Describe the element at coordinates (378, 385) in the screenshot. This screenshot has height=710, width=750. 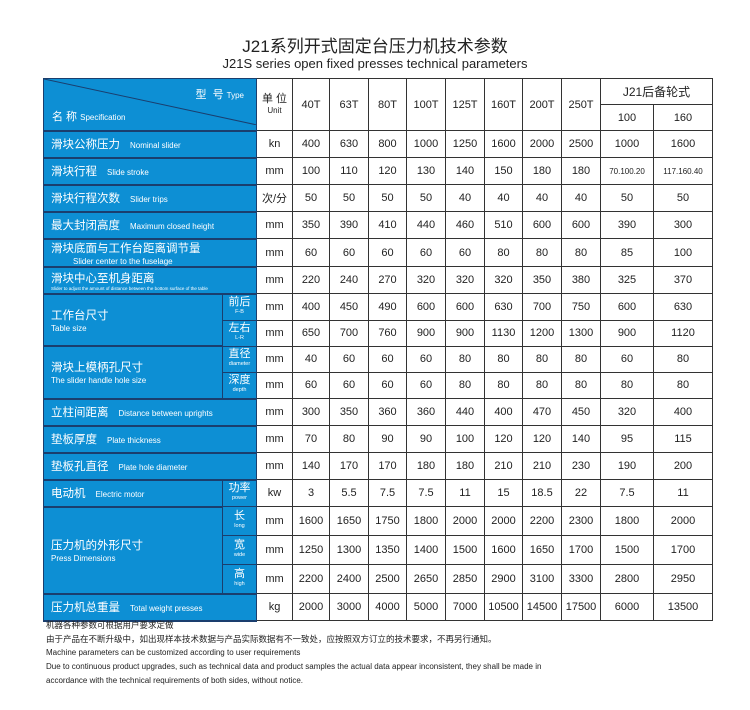
I see `table-row: 深度 depth mm 60 60 60 60 80 80 80 80 80 80` at that location.